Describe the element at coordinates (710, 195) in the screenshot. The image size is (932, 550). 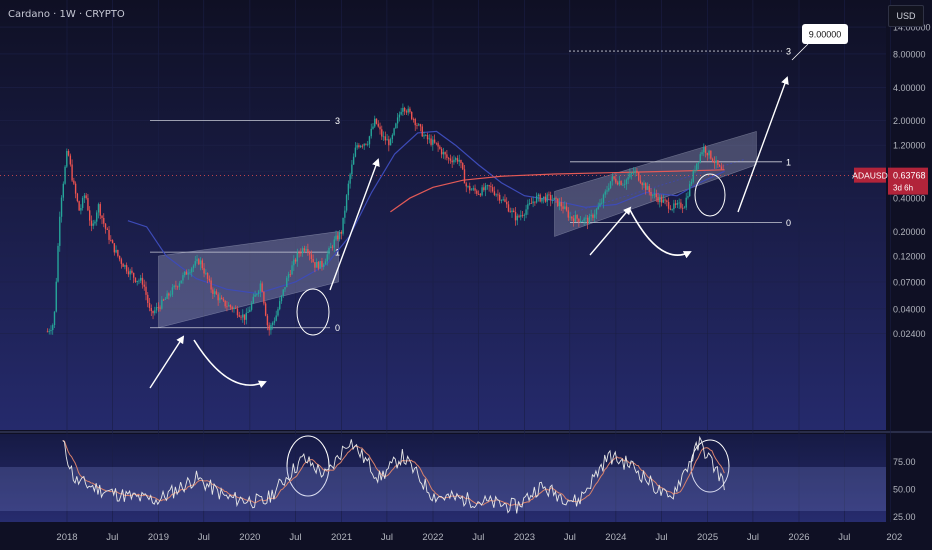
I see `highlight-ellipse` at that location.